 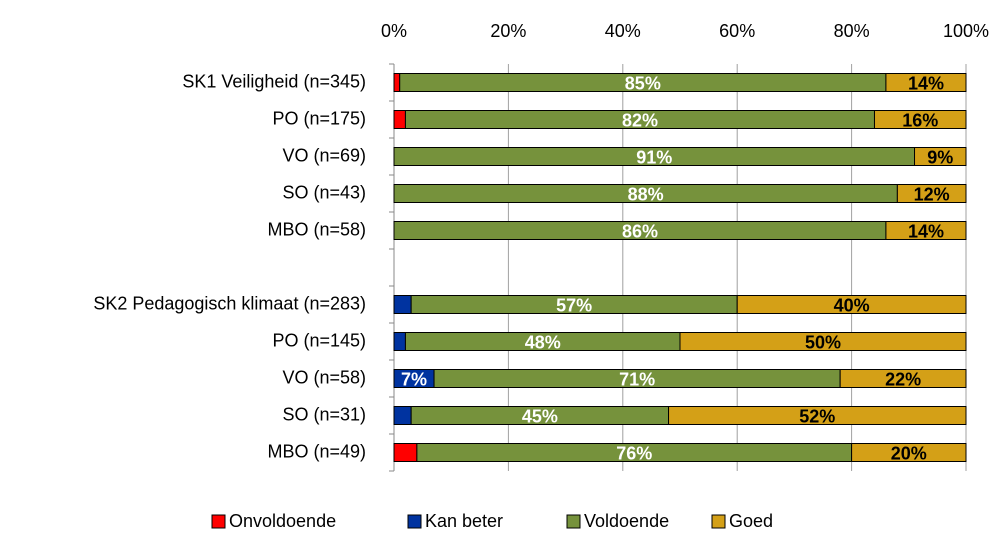 I want to click on value-label: 50%, so click(x=823, y=342).